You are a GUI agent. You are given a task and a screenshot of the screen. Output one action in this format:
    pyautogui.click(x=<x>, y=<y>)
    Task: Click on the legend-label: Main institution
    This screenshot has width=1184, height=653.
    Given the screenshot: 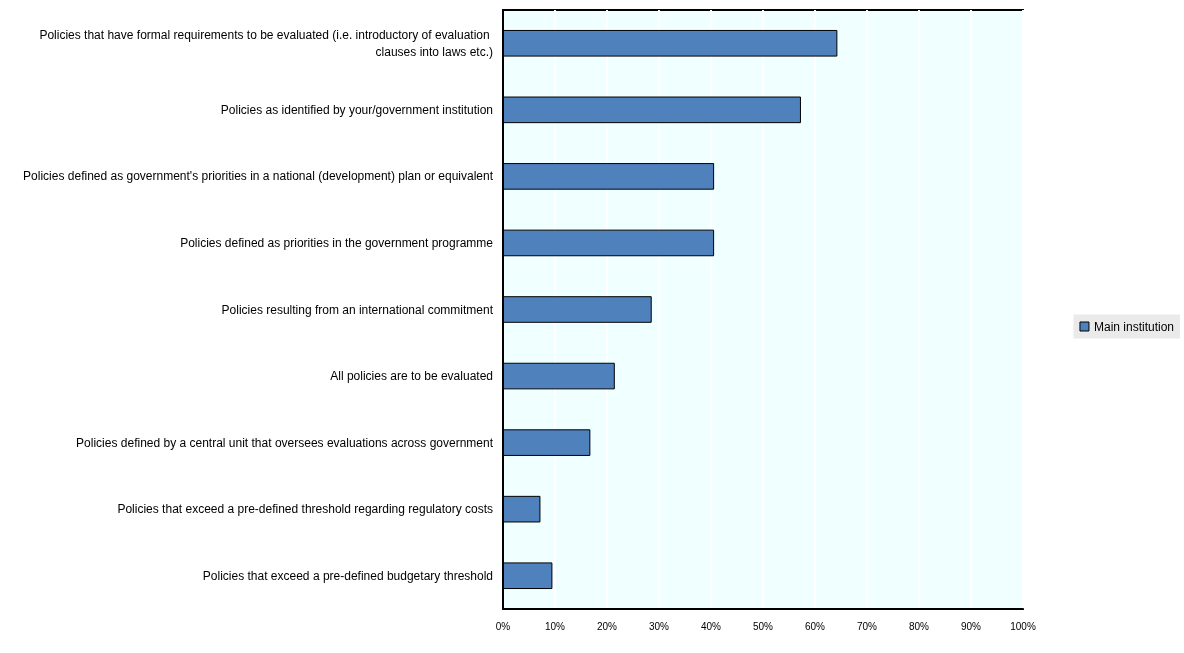 What is the action you would take?
    pyautogui.click(x=1134, y=326)
    